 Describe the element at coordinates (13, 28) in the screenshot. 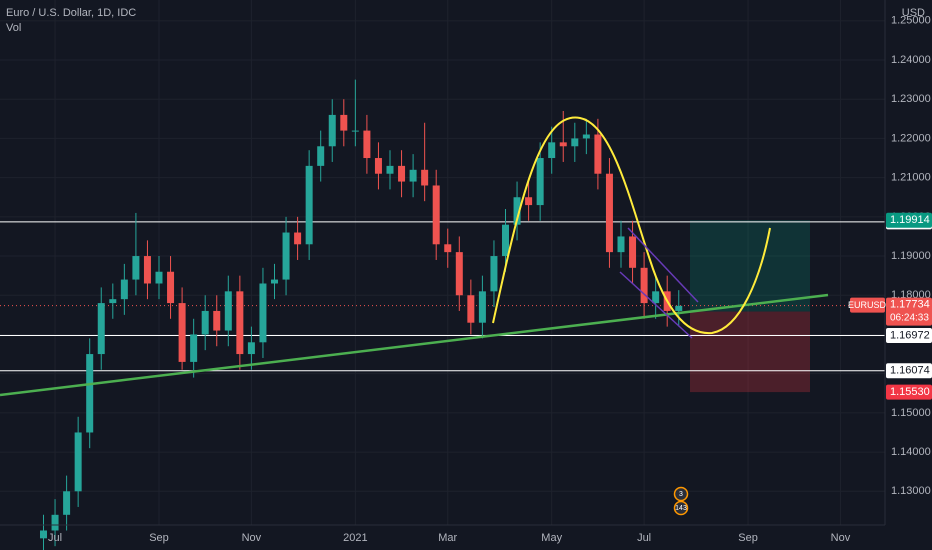

I see `indicator-label: Vol` at that location.